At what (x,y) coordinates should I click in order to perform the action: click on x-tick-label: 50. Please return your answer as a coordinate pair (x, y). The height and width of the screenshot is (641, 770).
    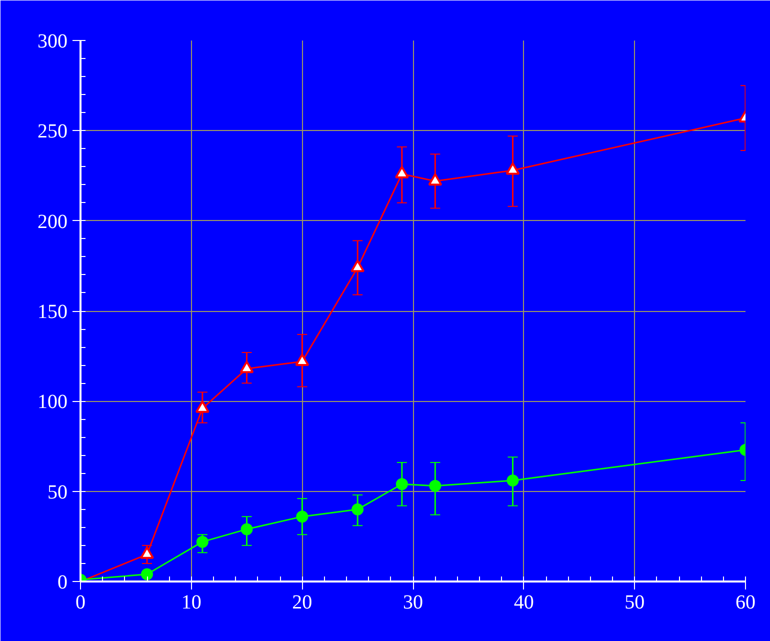
    Looking at the image, I should click on (634, 603).